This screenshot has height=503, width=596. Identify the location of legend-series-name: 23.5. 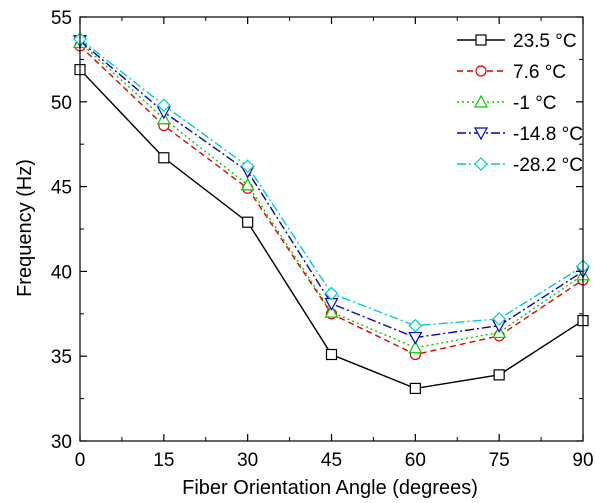
(534, 41).